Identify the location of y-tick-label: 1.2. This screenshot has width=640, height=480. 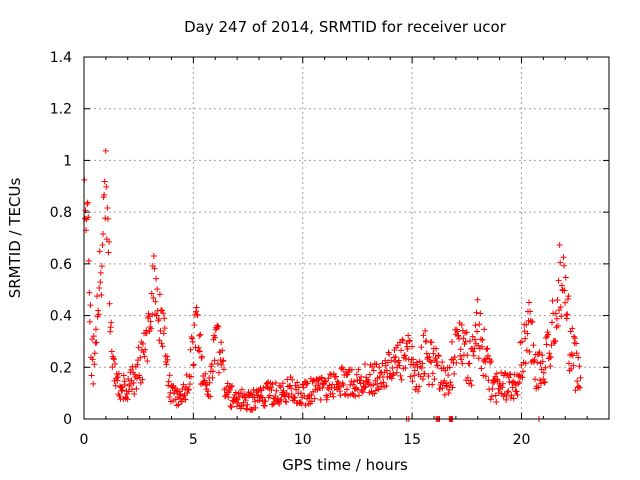
(61, 110).